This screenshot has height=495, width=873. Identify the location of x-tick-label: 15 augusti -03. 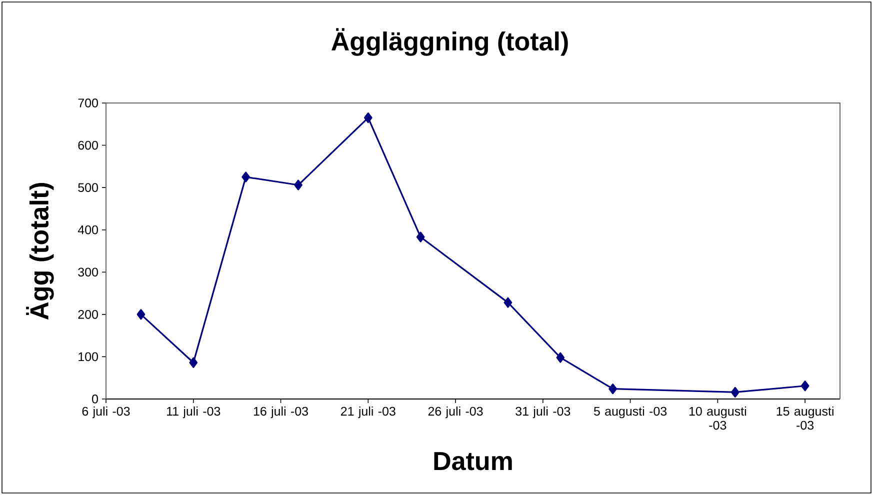
(805, 418).